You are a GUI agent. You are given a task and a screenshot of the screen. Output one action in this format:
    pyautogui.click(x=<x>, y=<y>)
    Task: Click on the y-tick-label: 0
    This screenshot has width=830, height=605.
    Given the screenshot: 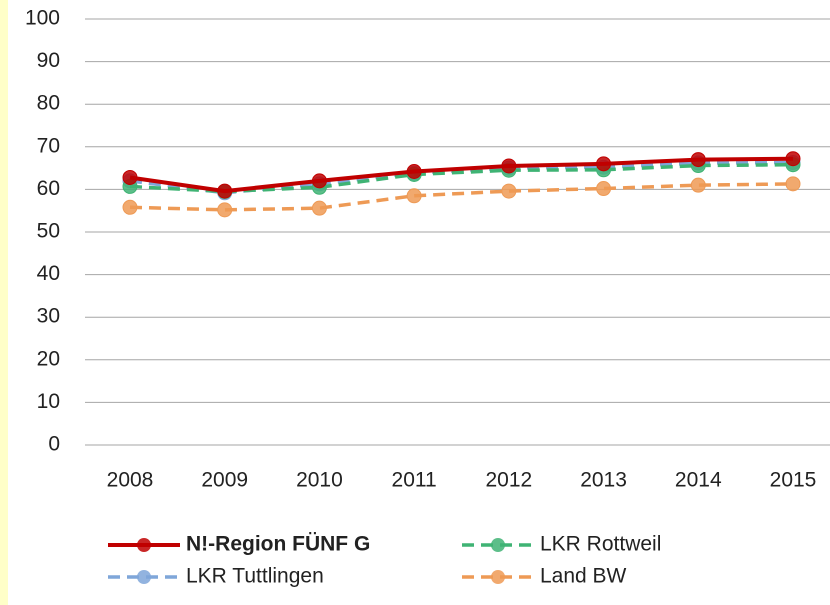 What is the action you would take?
    pyautogui.click(x=54, y=444)
    